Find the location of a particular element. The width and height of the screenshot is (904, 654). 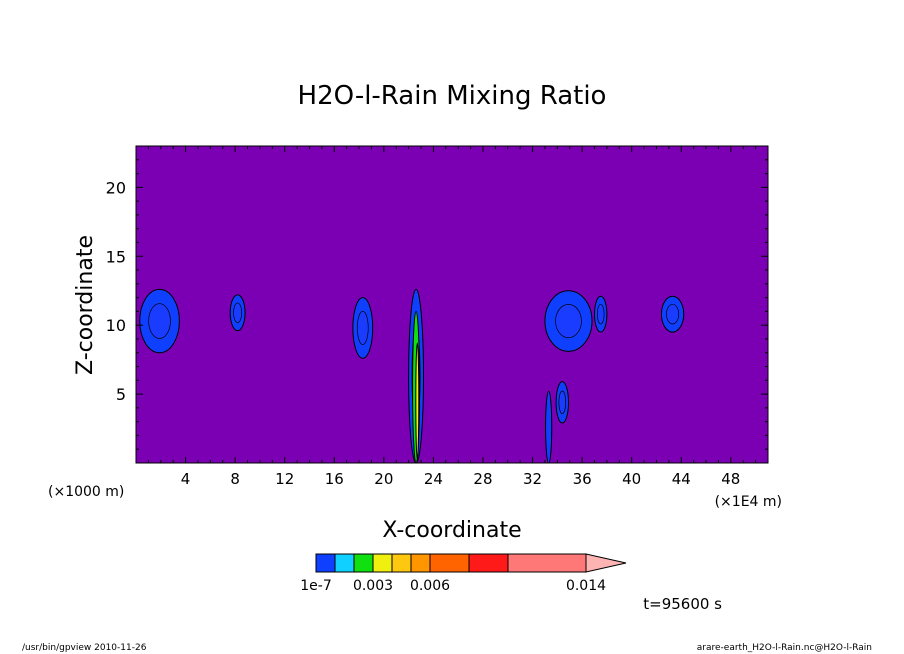

x-tick-label: 24 is located at coordinates (433, 479).